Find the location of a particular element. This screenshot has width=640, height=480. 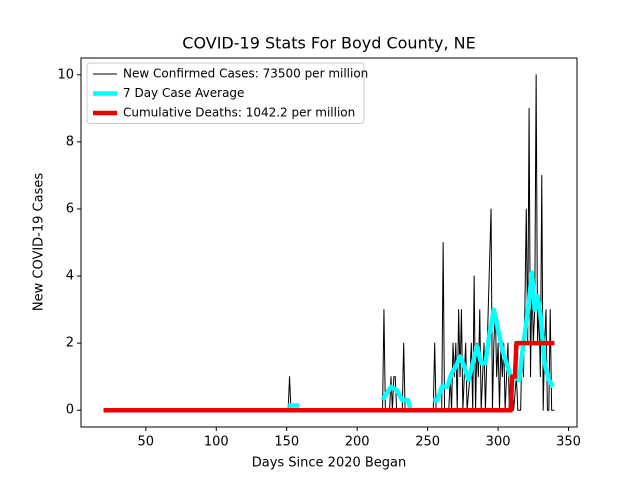

x-tick-label: 50 is located at coordinates (146, 442).